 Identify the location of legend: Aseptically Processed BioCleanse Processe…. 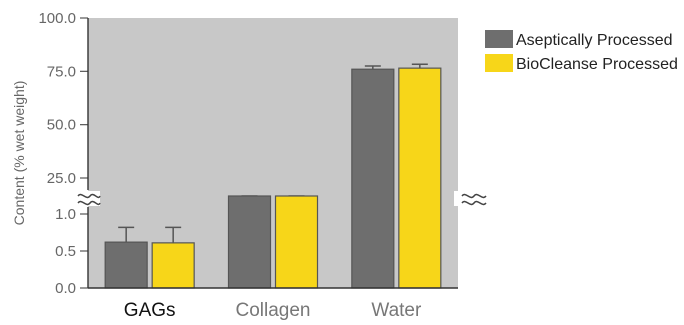
(581, 51).